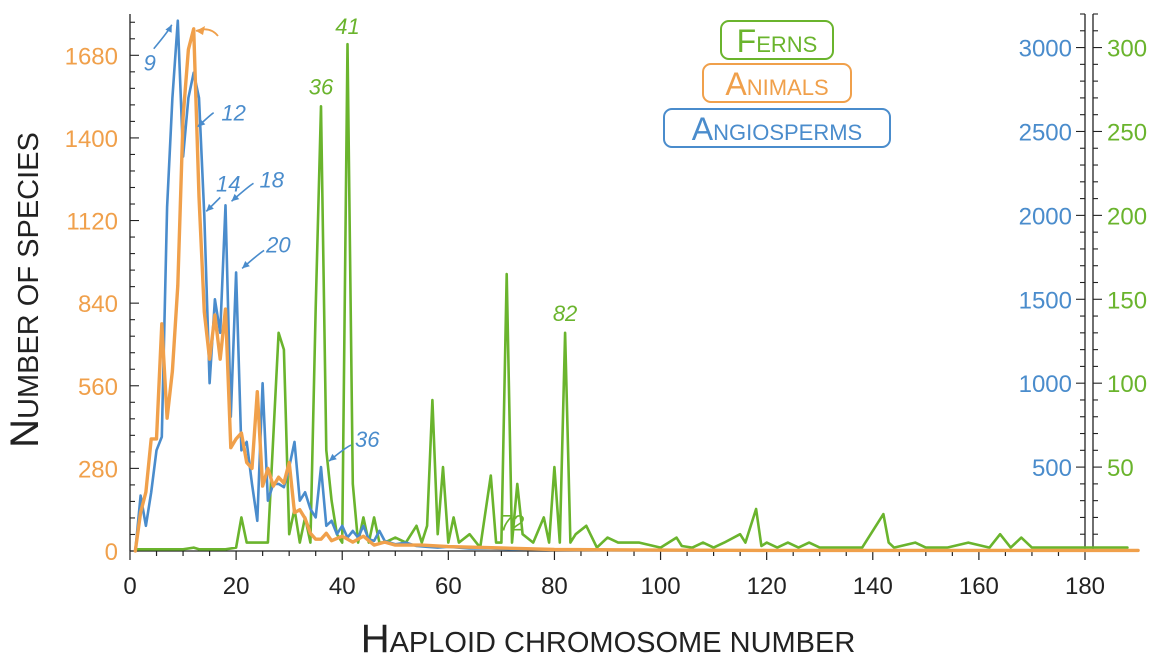 Image resolution: width=1157 pixels, height=657 pixels. What do you see at coordinates (98, 387) in the screenshot?
I see `left-tick-label: 560` at bounding box center [98, 387].